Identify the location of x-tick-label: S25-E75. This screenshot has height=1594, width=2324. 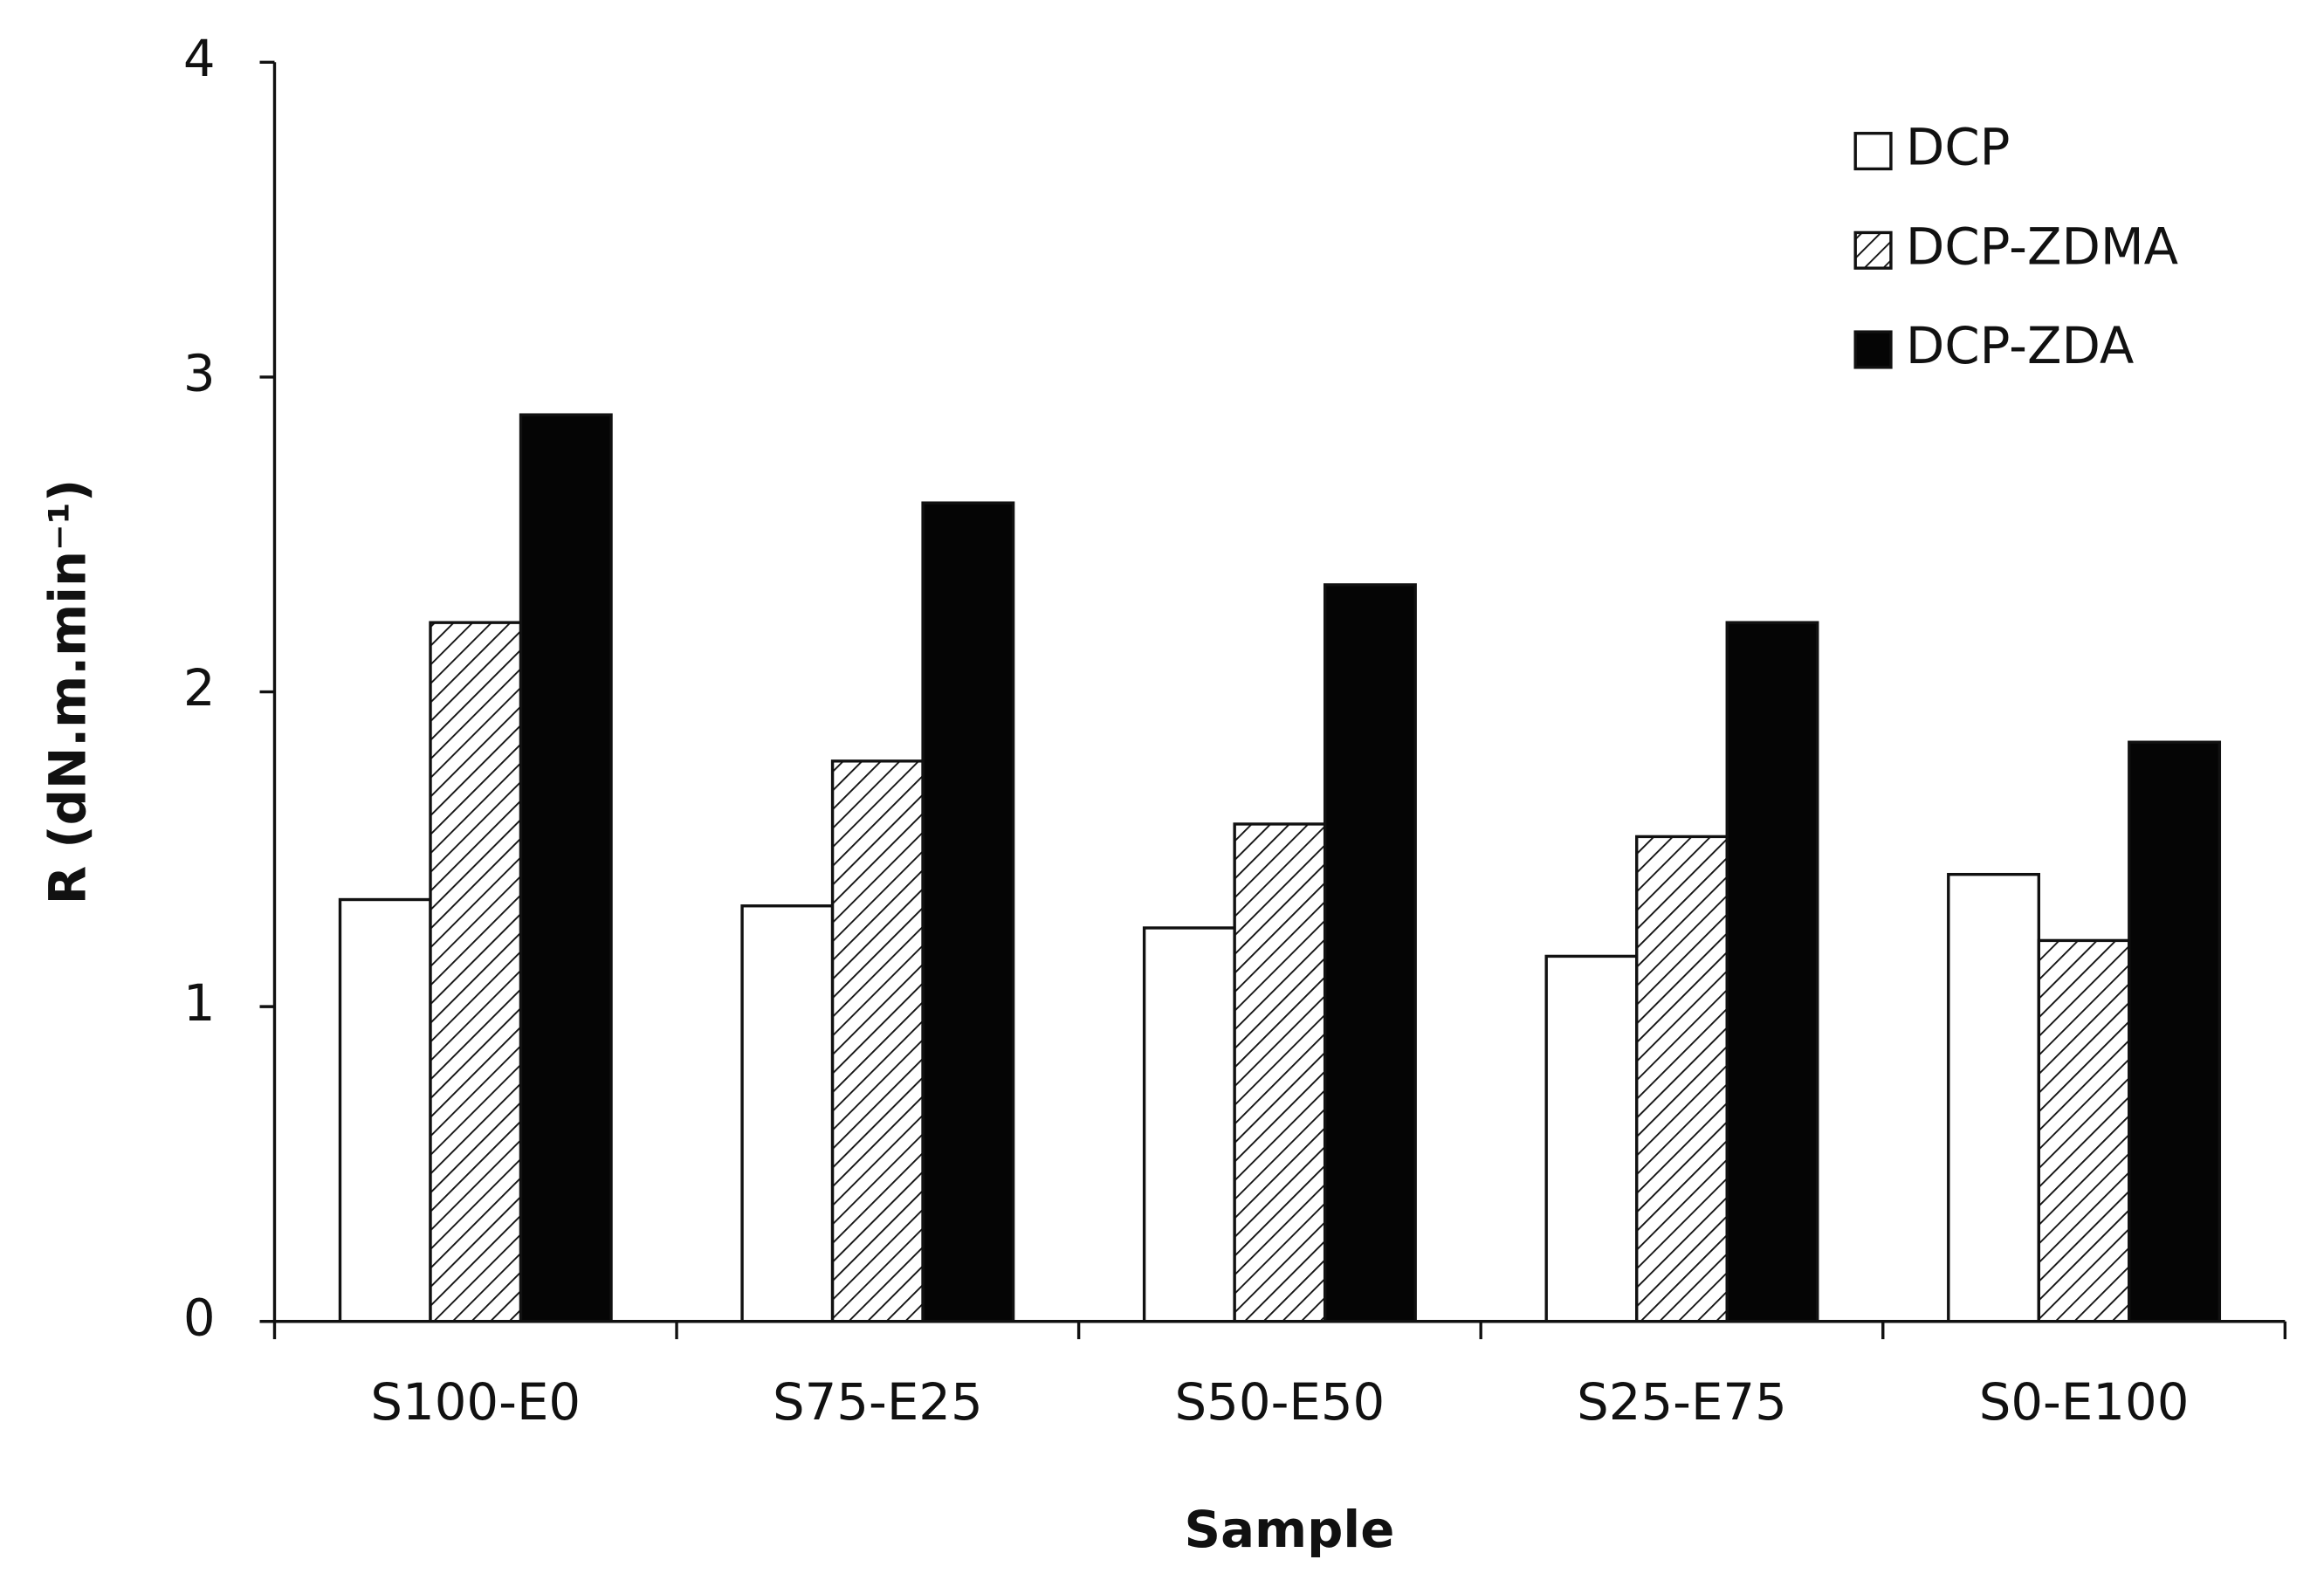
(1682, 1402).